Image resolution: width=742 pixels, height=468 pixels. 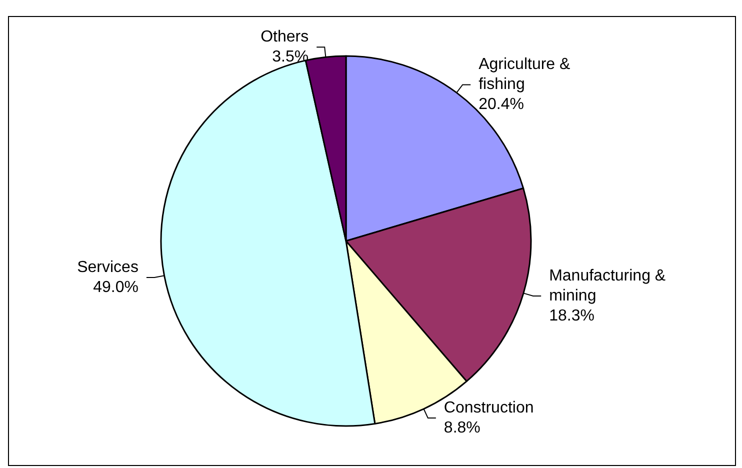 I want to click on slice-label: Construction, so click(x=489, y=407).